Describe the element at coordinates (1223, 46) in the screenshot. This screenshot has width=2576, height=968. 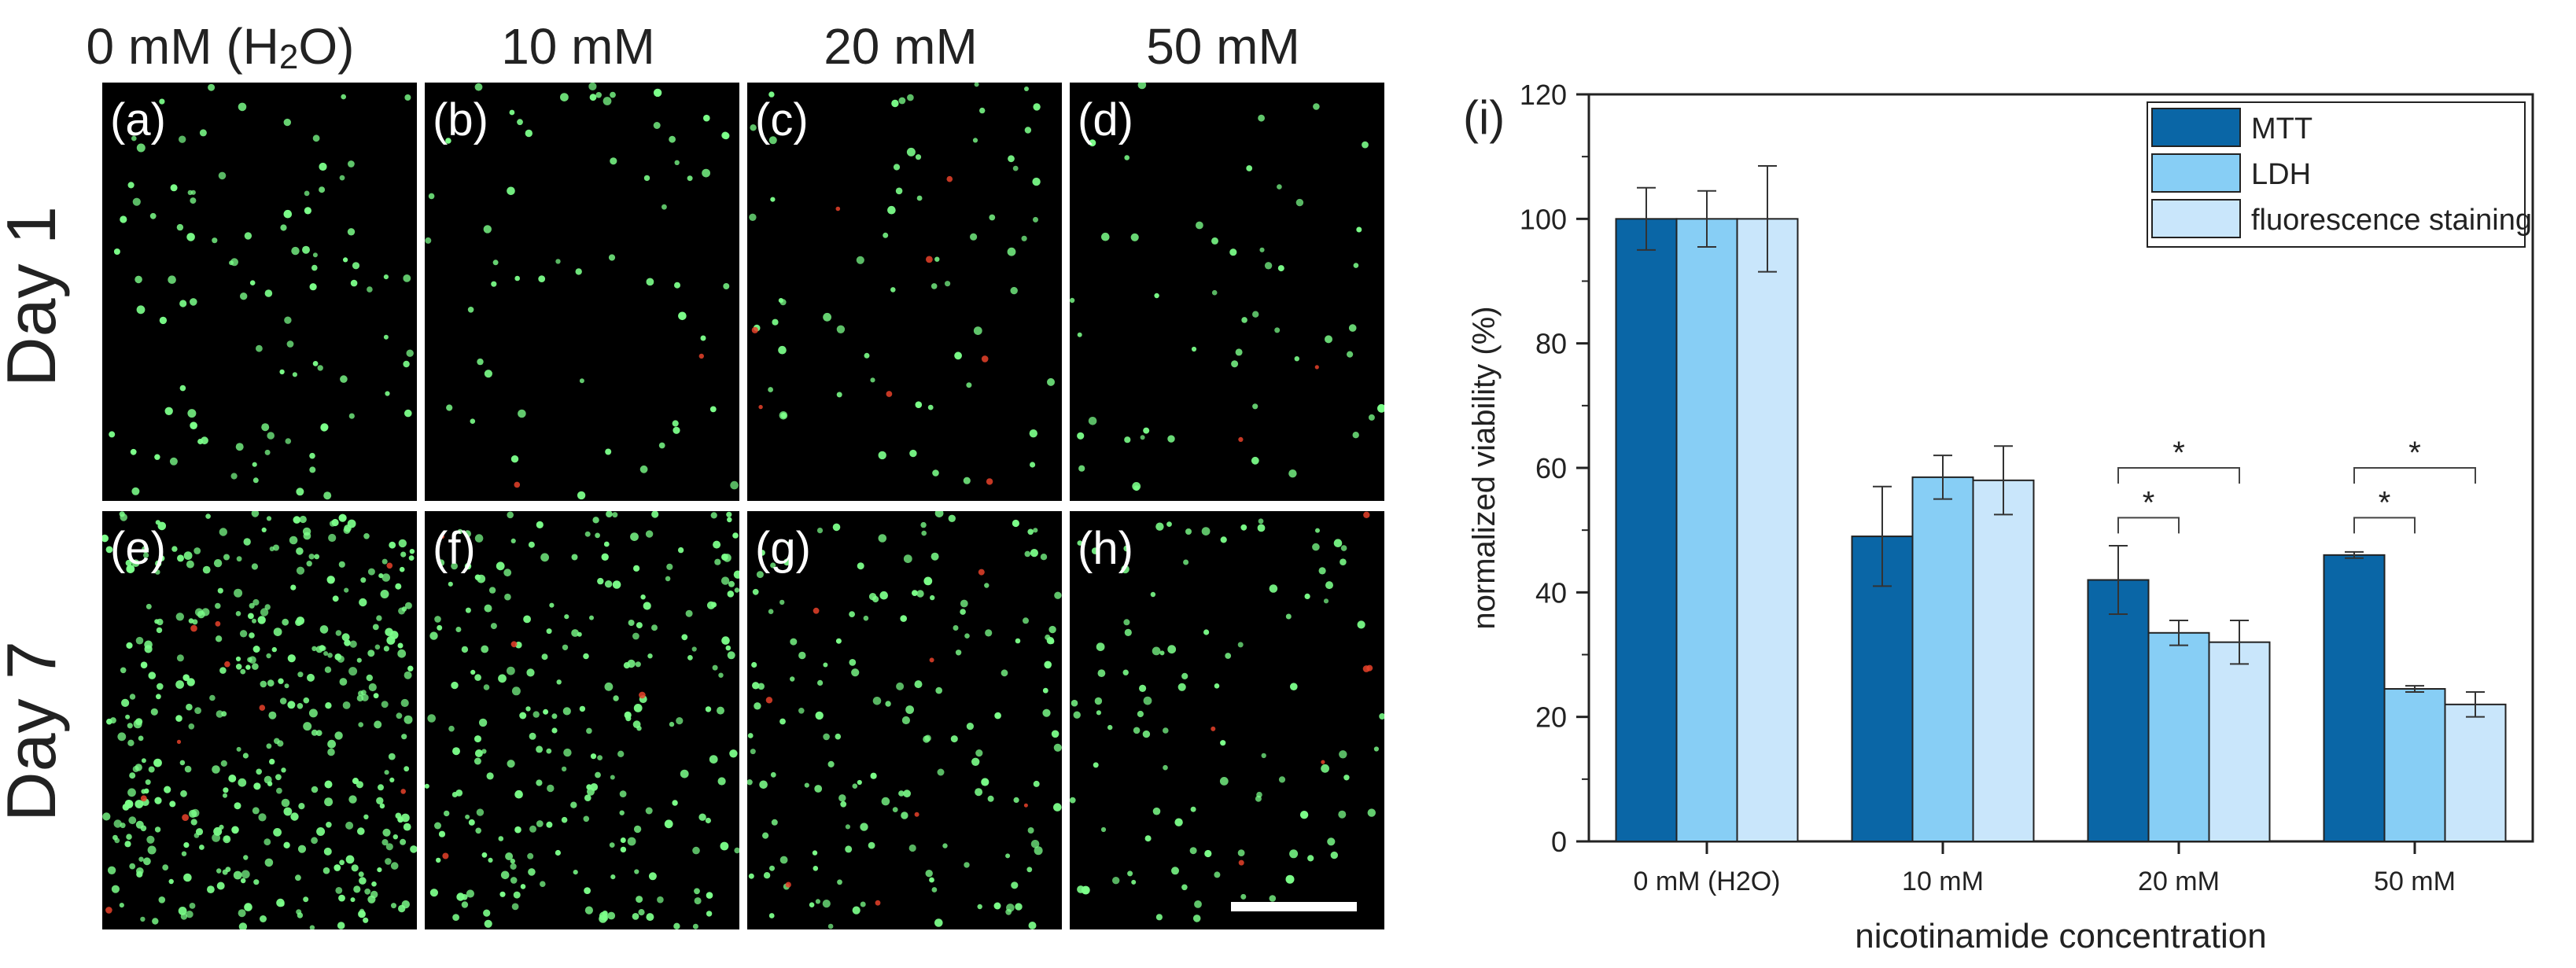
I see `column-label-50mm: 50 mM` at that location.